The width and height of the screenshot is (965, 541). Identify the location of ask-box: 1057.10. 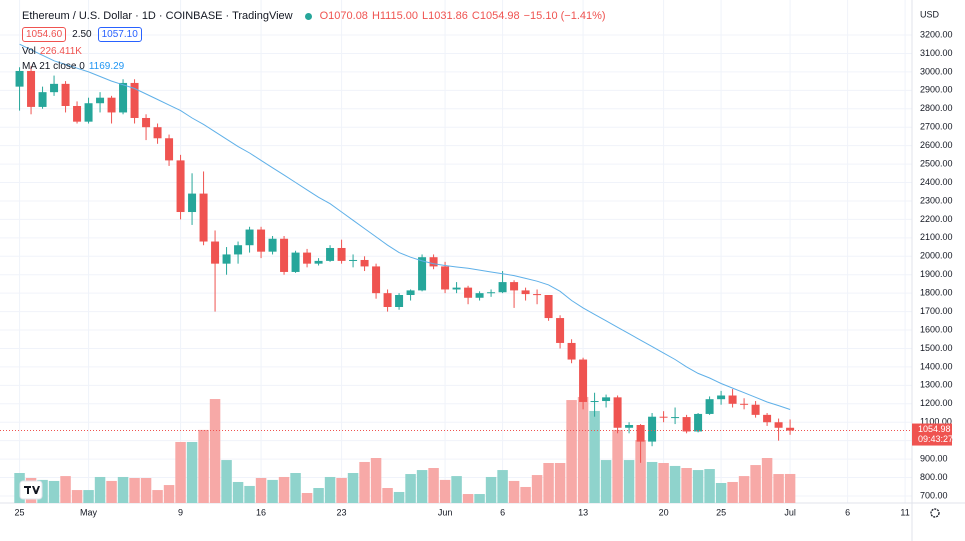
(119, 34).